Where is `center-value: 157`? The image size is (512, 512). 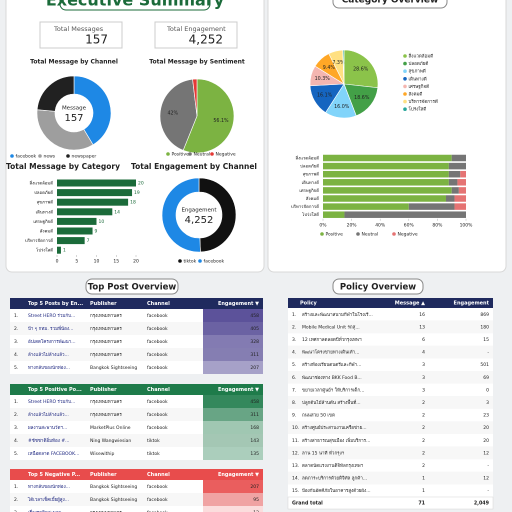
center-value: 157 is located at coordinates (73, 118).